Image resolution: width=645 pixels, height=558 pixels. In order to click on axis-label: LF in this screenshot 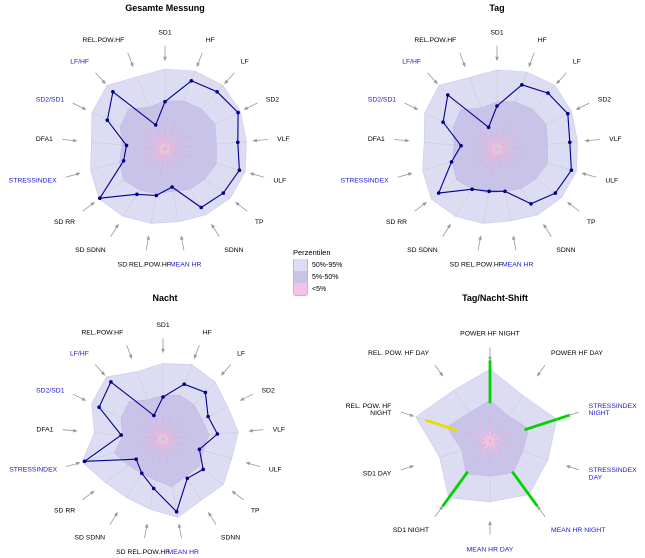, I will do `click(241, 354)`.